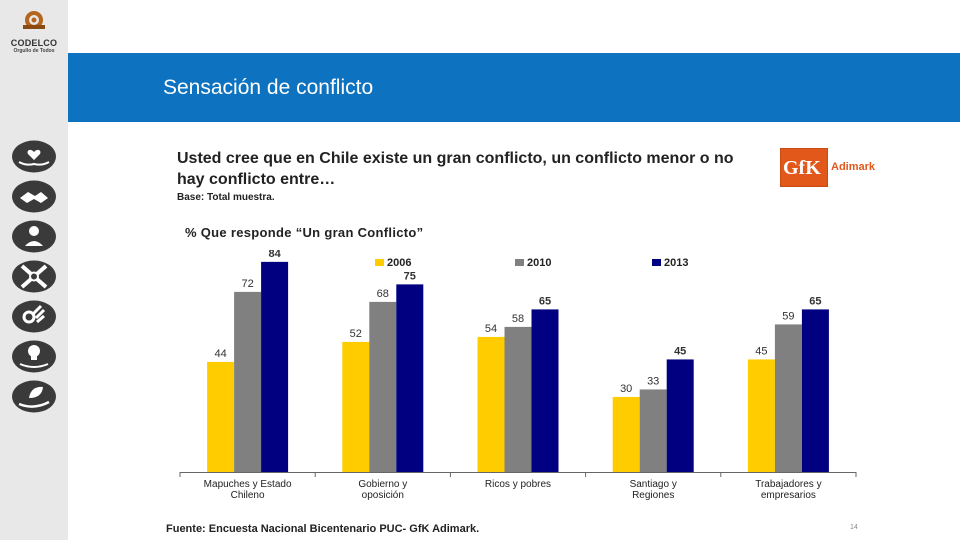 The image size is (960, 540). Describe the element at coordinates (853, 167) in the screenshot. I see `adimark-logo-text: Adimark` at that location.